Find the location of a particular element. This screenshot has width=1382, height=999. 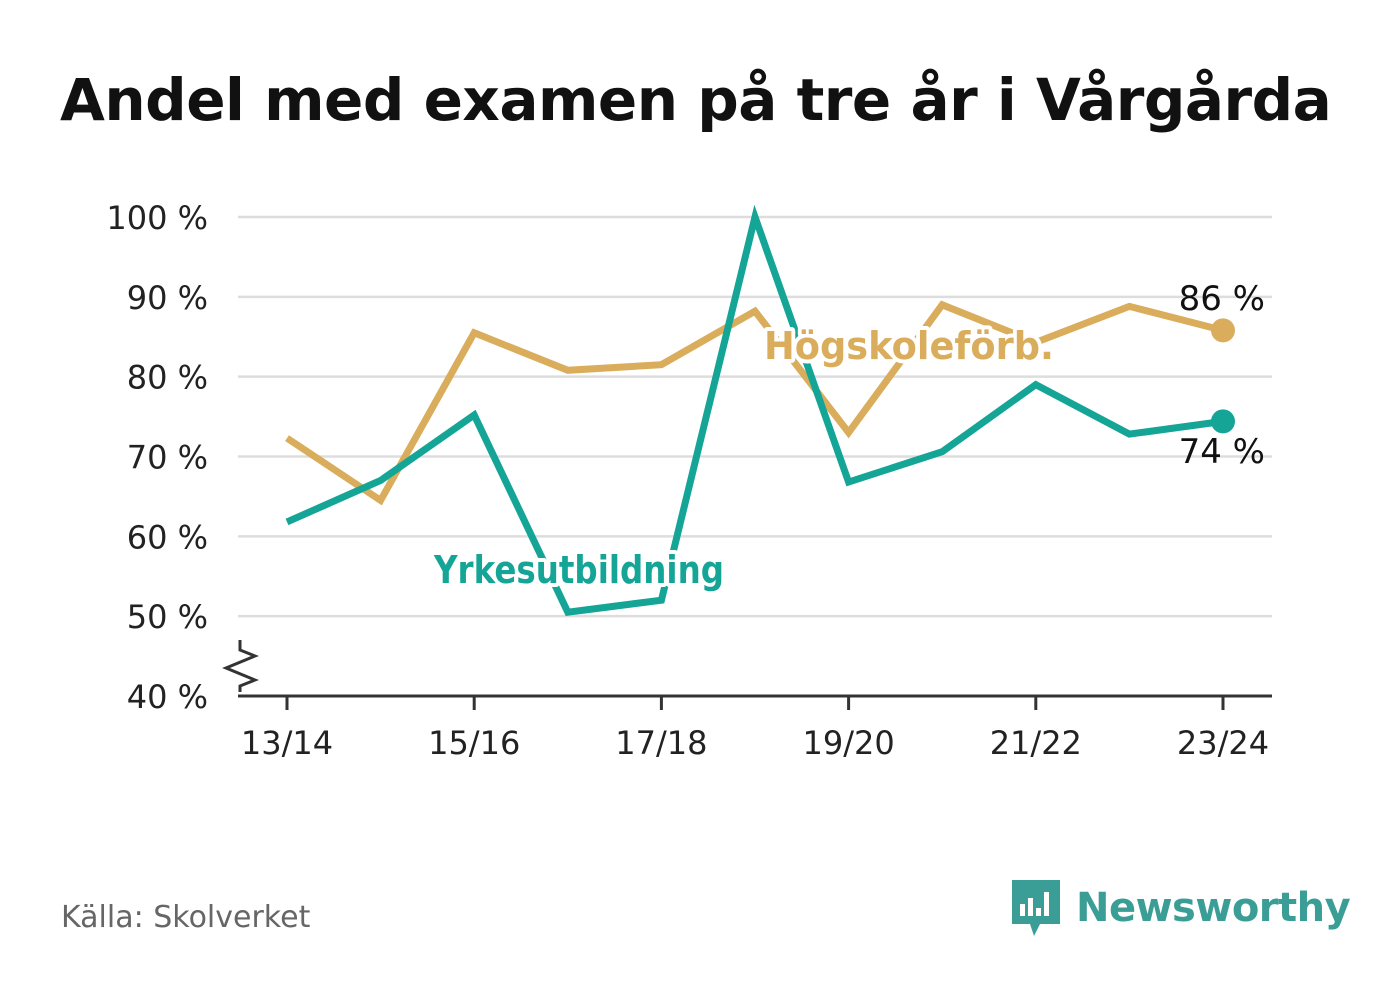

y-tick-label: 70 % is located at coordinates (167, 458).